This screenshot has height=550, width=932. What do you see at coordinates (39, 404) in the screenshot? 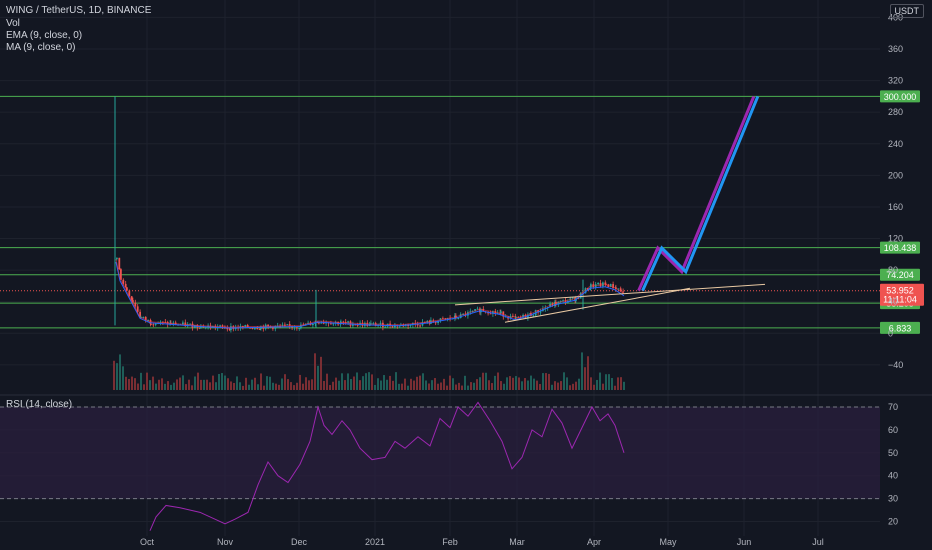
I see `rsi-indicator-label: RSI (14, close)` at bounding box center [39, 404].